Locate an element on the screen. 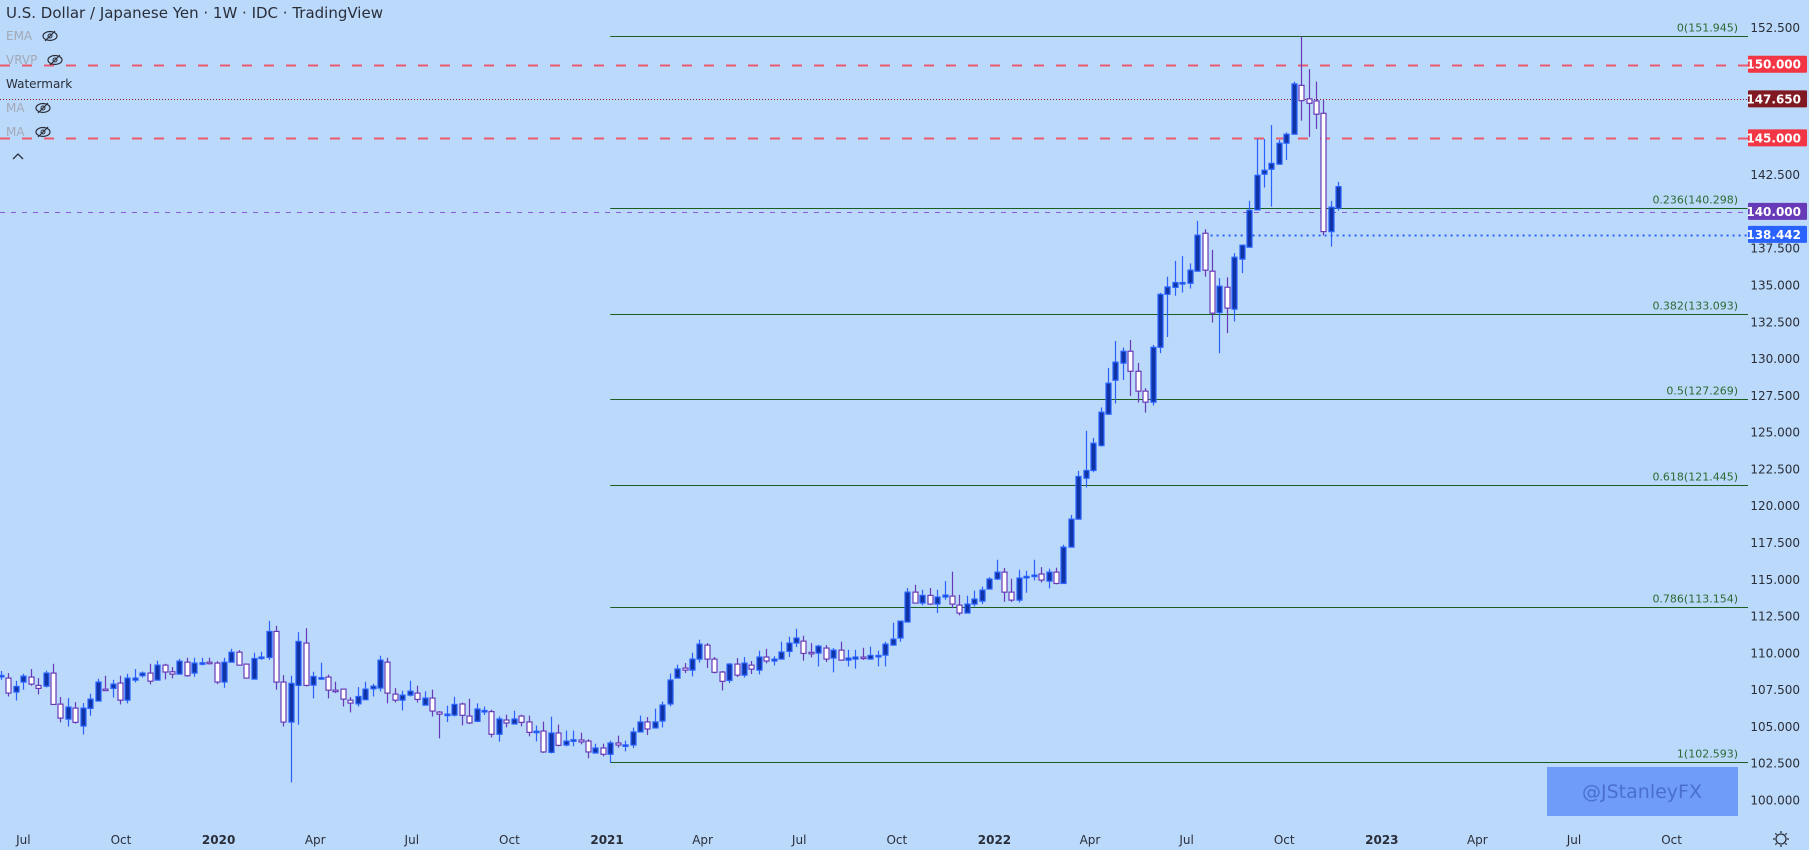 Image resolution: width=1809 pixels, height=850 pixels. legend-item-vrvp: VRVP is located at coordinates (194, 60).